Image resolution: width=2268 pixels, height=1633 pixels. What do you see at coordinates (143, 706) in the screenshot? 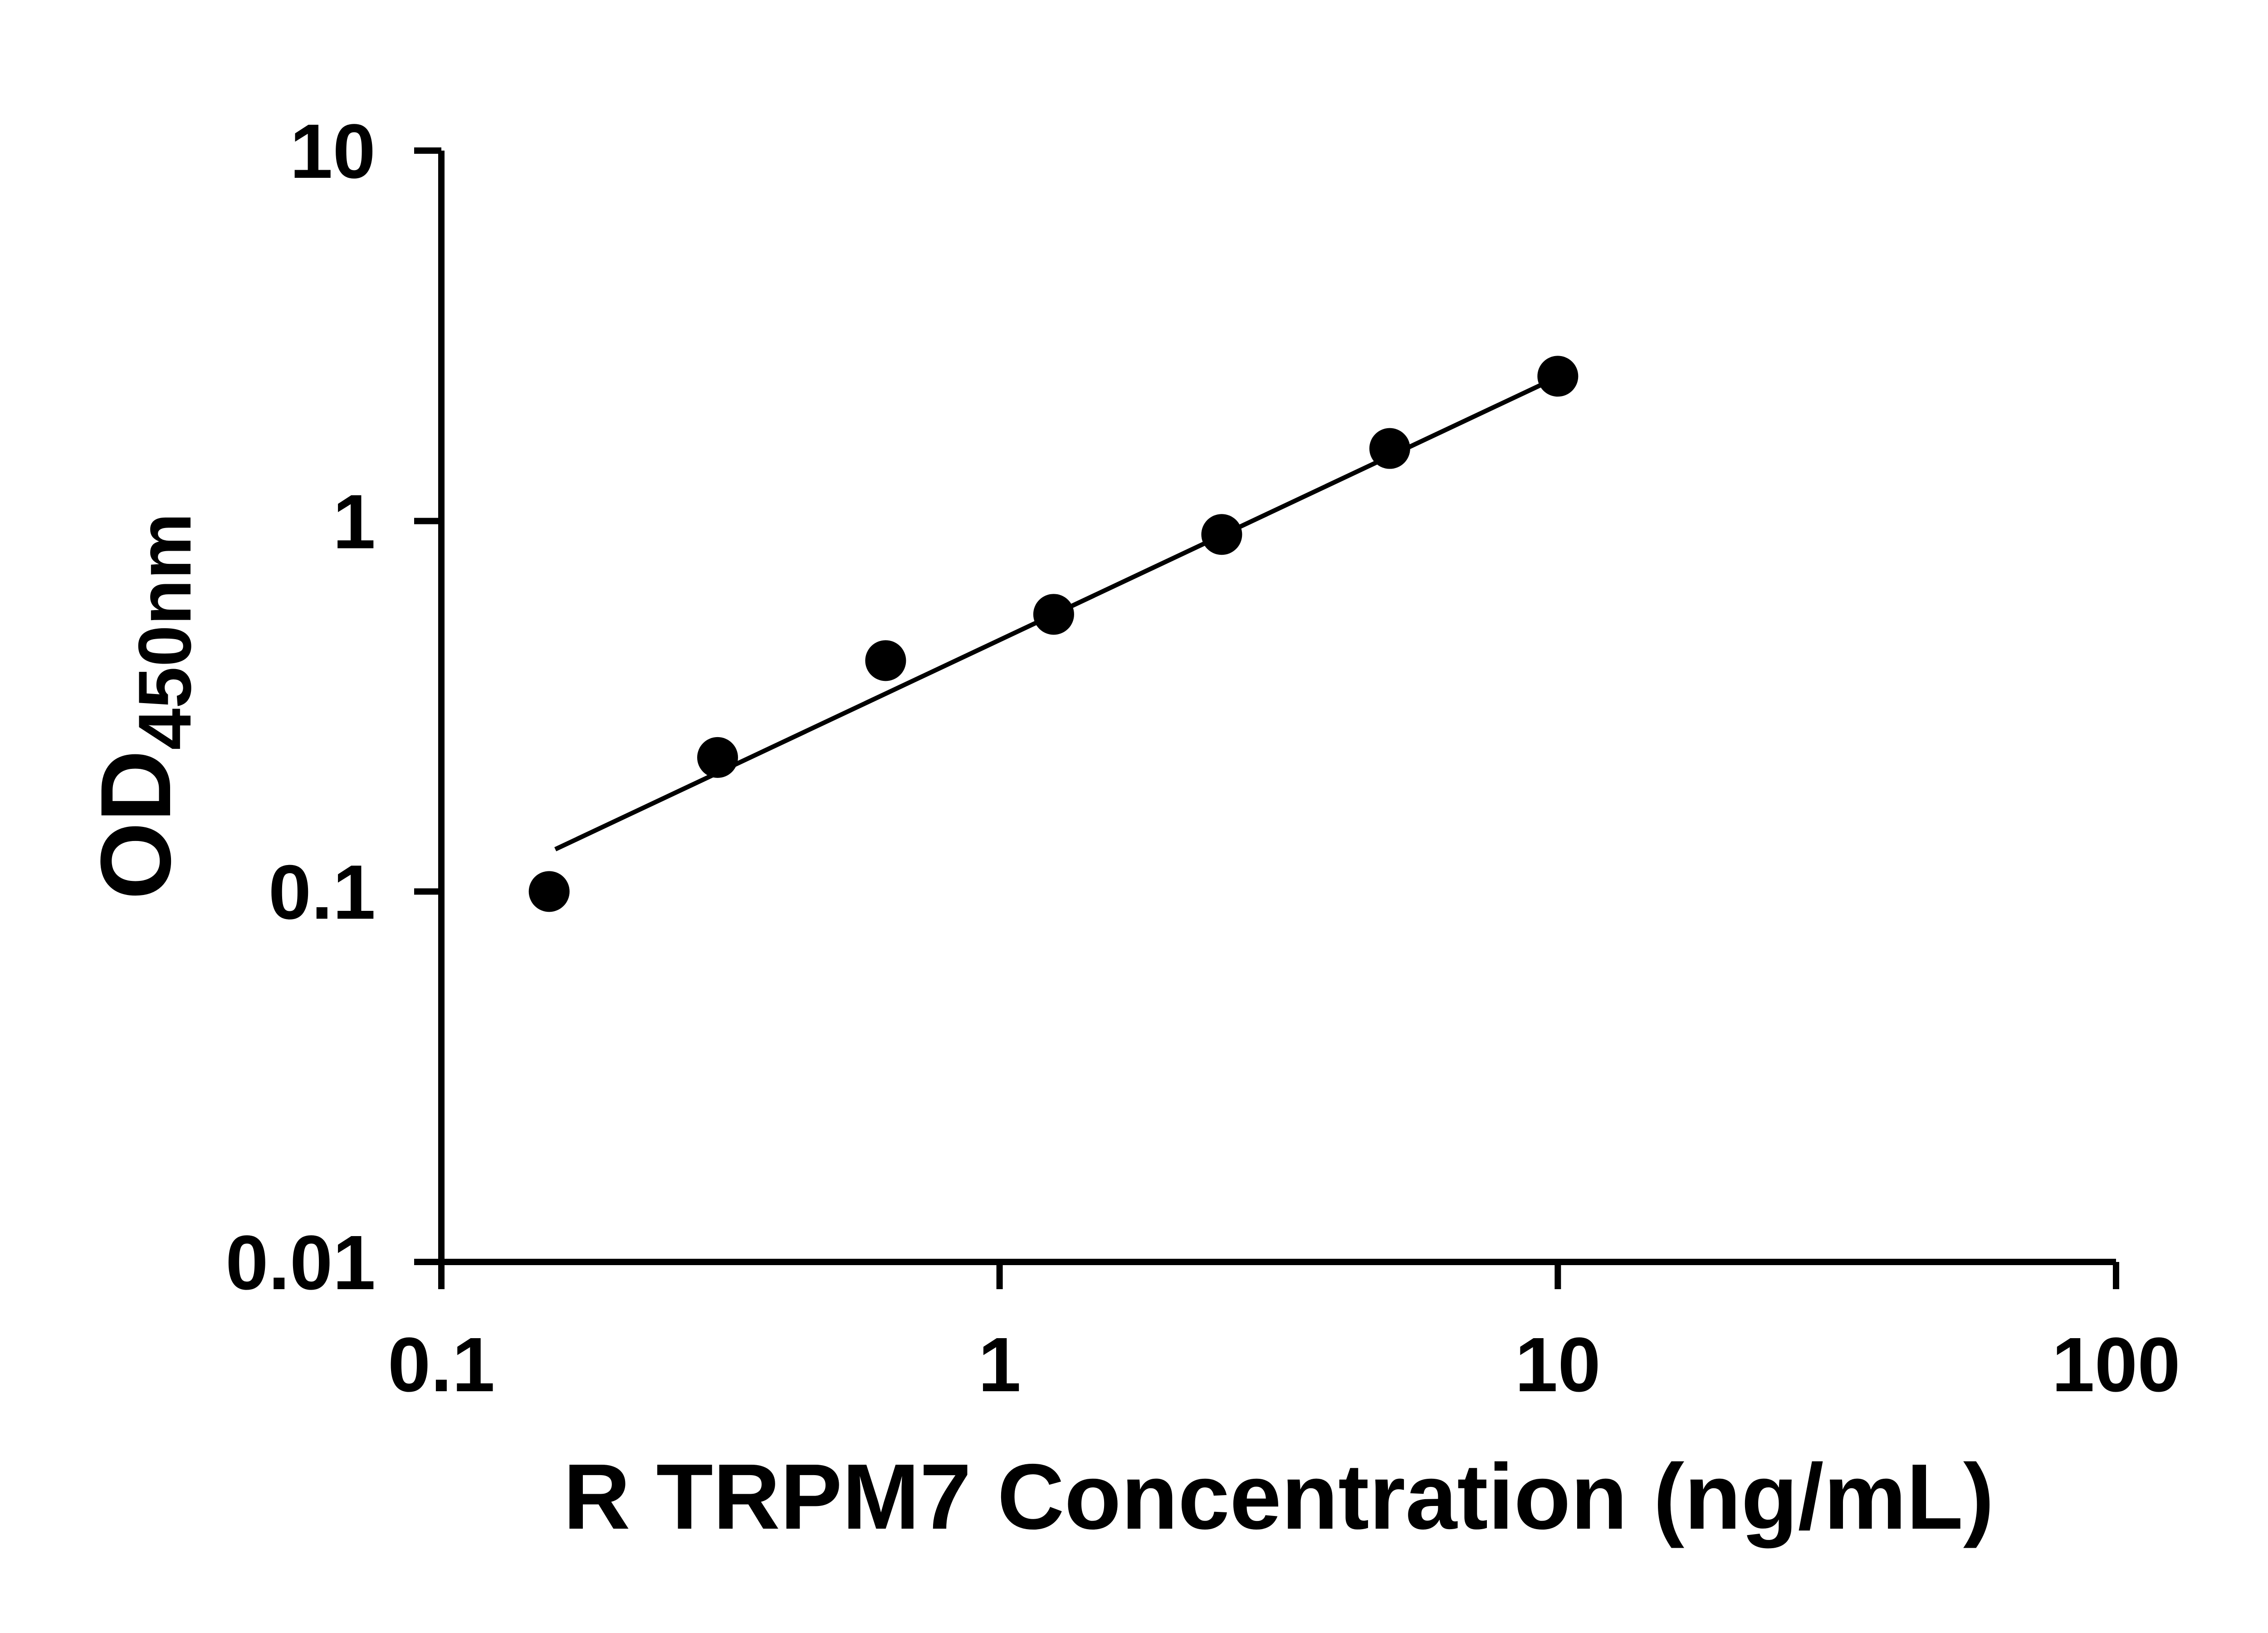
I see `y-axis-title: OD450nm` at bounding box center [143, 706].